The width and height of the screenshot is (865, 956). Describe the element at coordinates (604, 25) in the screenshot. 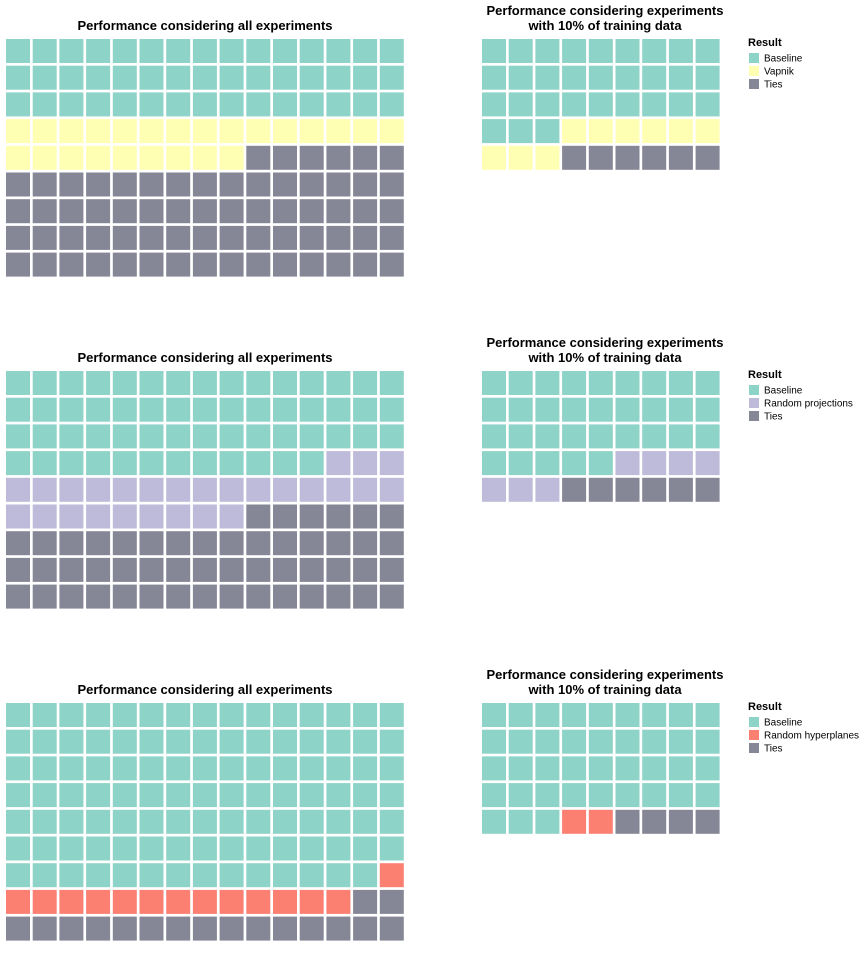

I see `chart-title: with 10% of training data` at that location.